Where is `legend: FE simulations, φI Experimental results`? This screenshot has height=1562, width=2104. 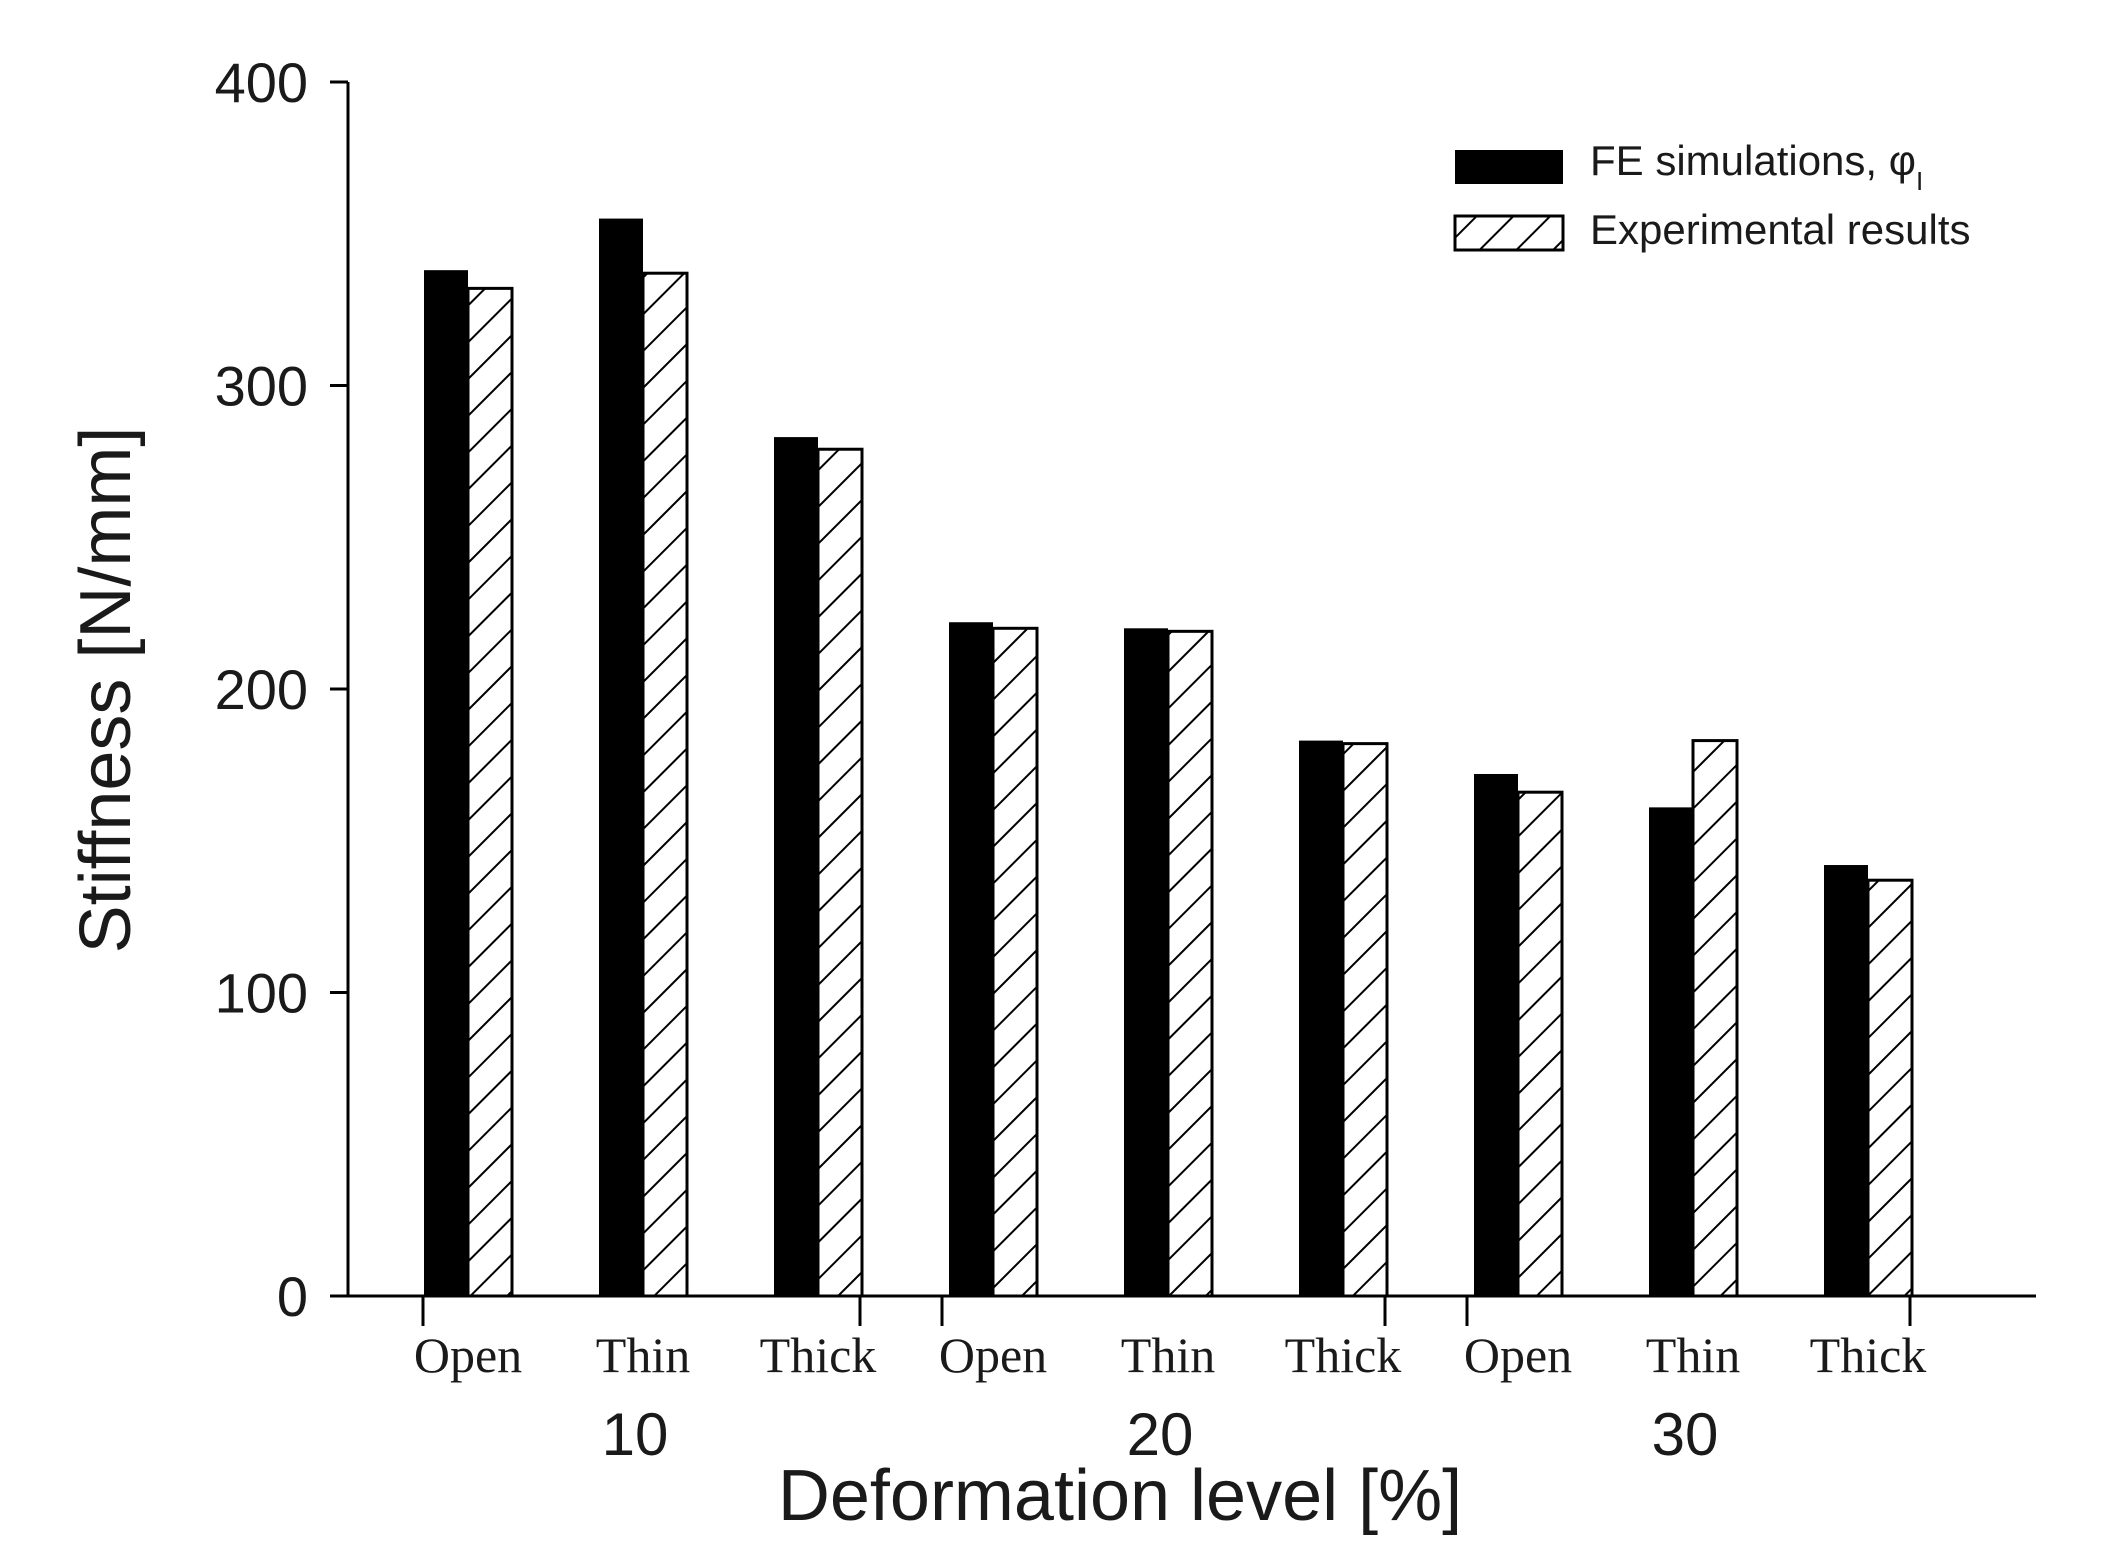 legend: FE simulations, φI Experimental results is located at coordinates (1711, 195).